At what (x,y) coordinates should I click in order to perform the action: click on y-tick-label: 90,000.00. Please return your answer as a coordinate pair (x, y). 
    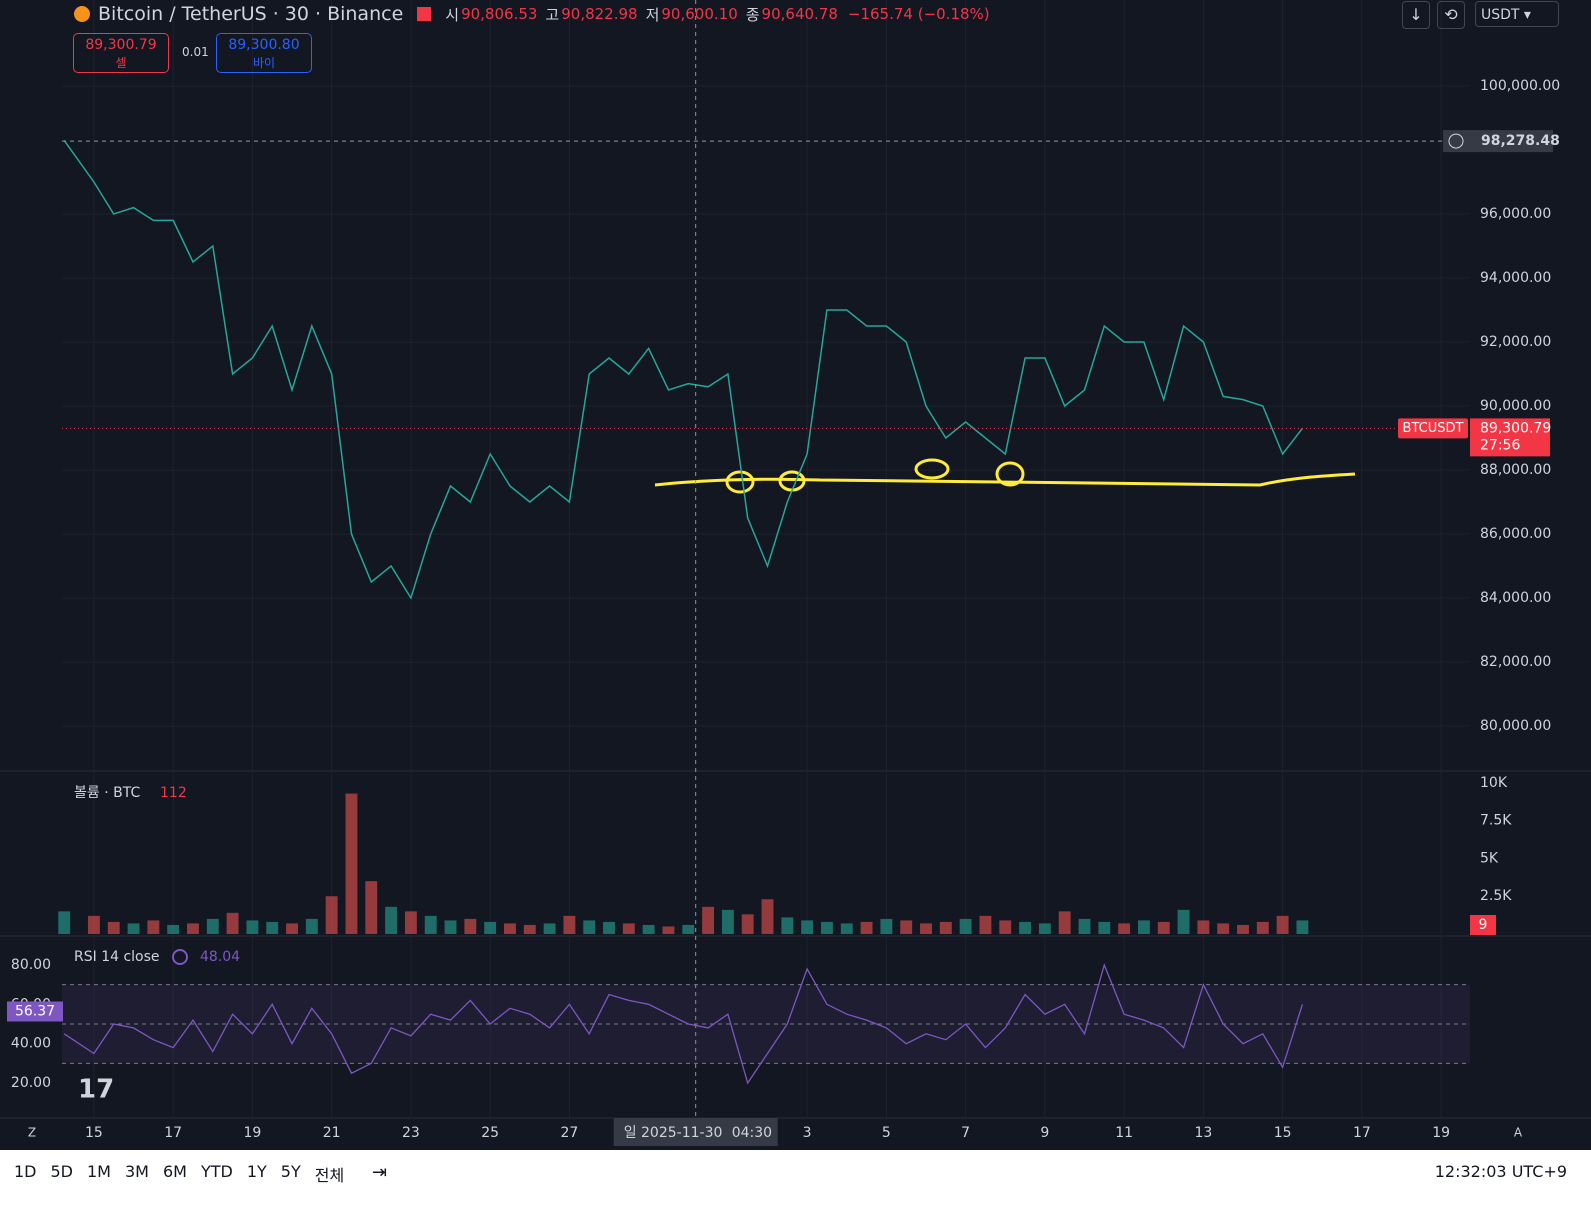
    Looking at the image, I should click on (1515, 406).